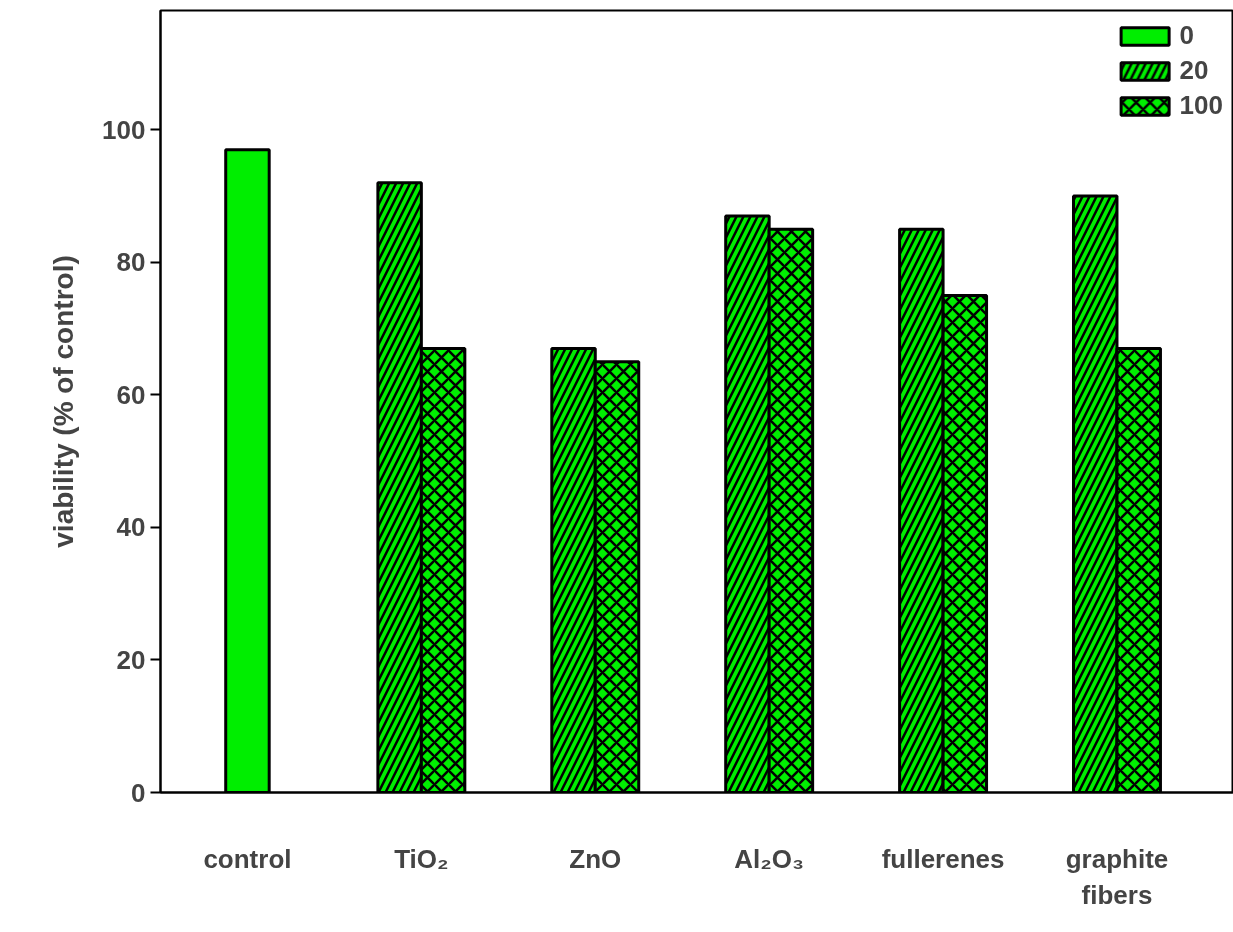  What do you see at coordinates (1187, 35) in the screenshot?
I see `legend-label: 0` at bounding box center [1187, 35].